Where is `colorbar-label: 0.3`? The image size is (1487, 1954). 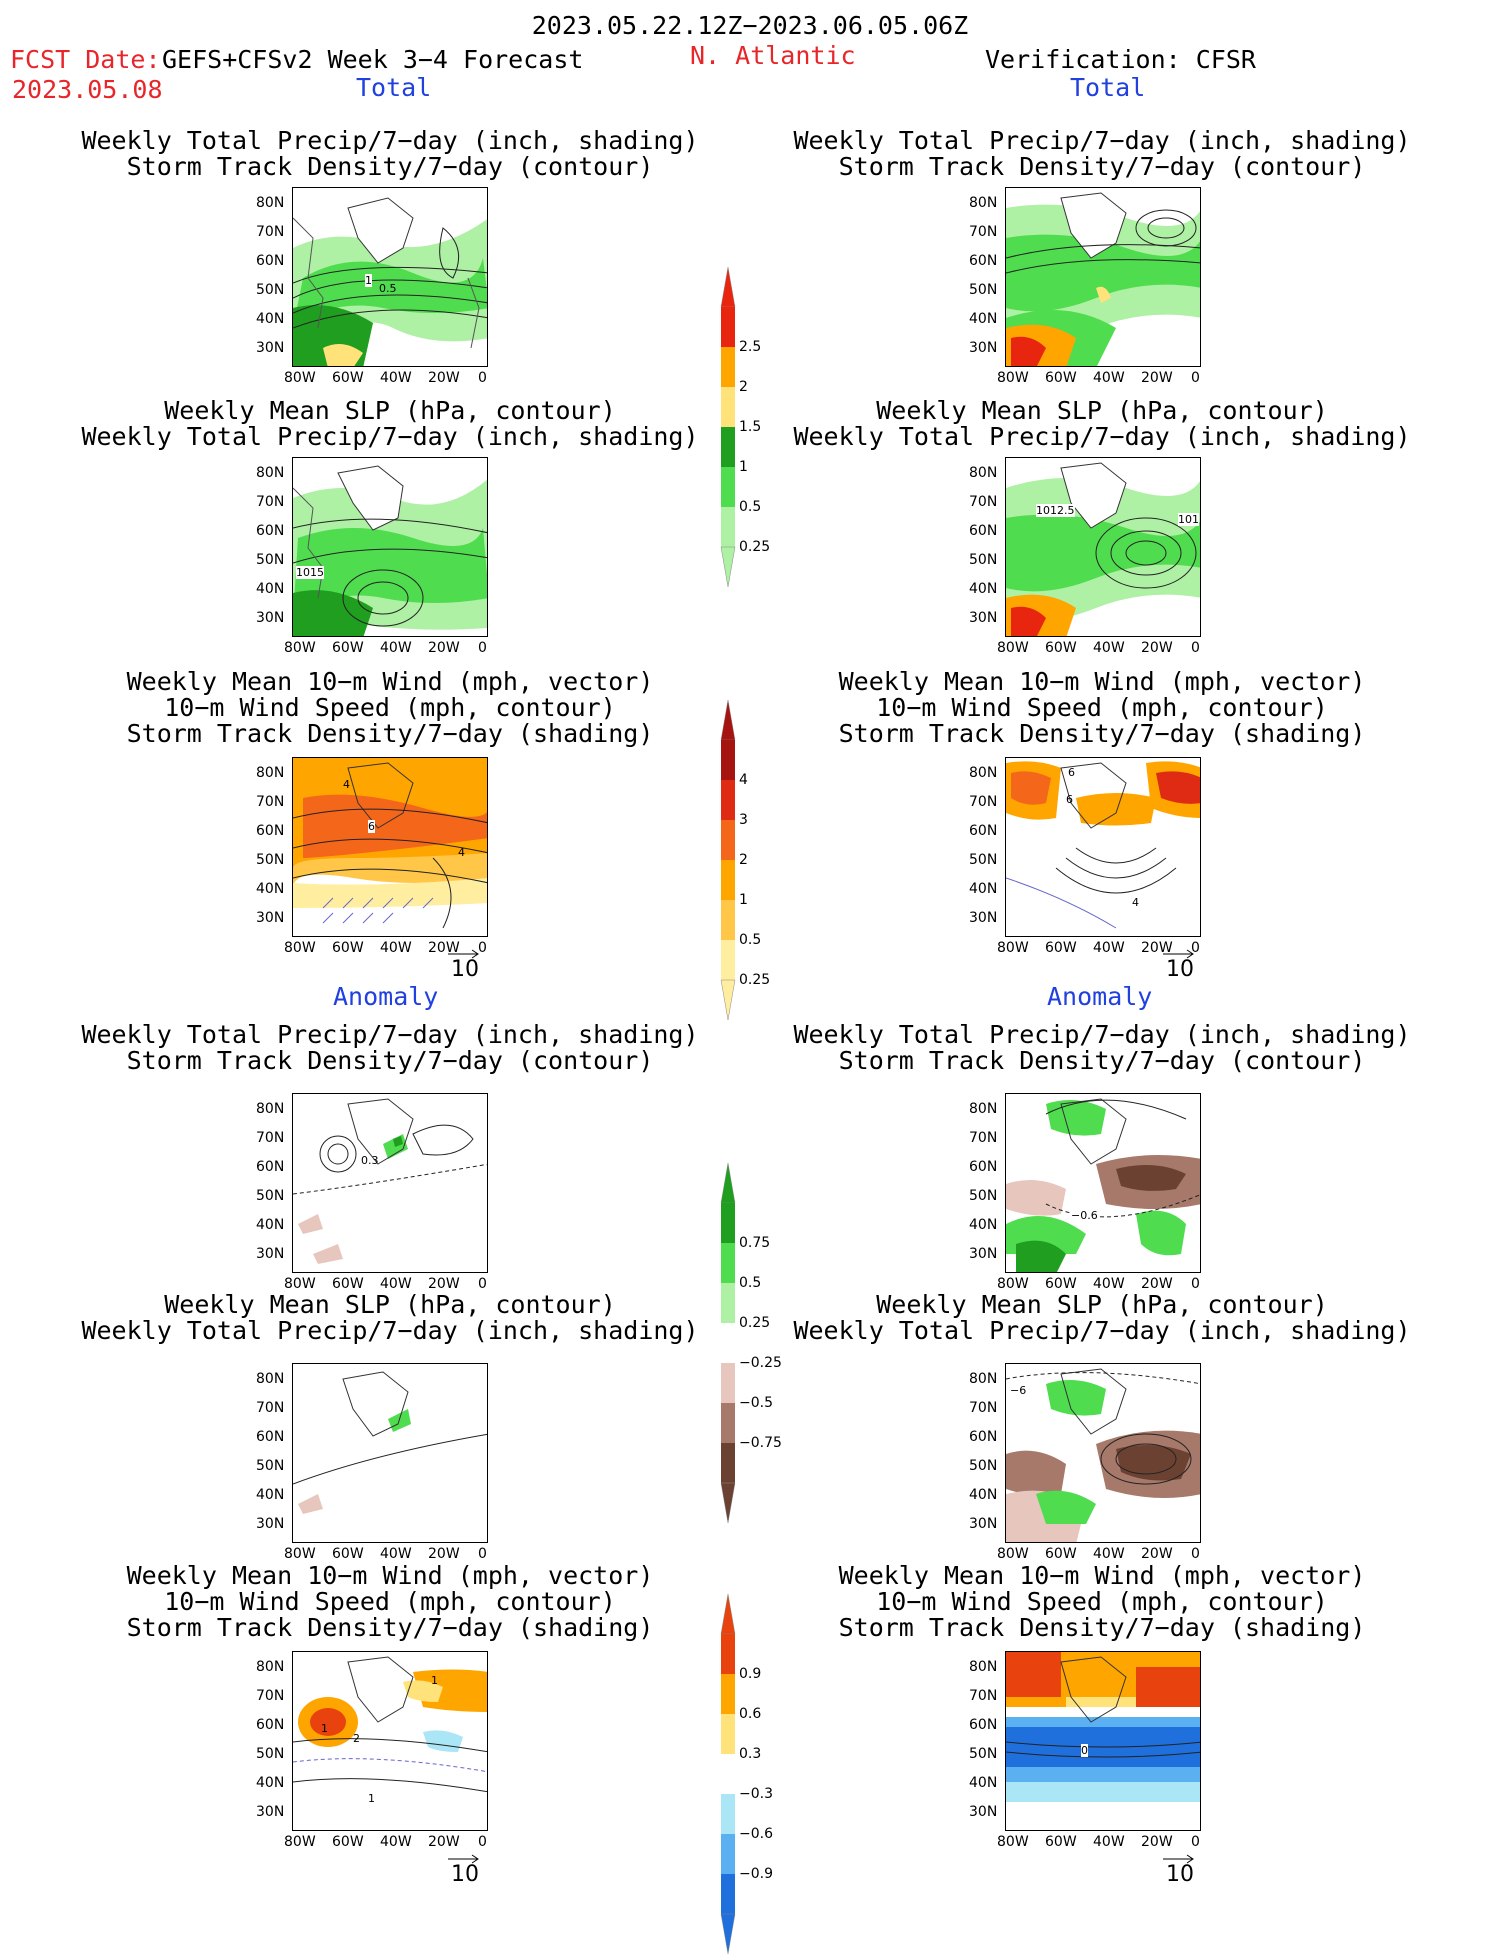 colorbar-label: 0.3 is located at coordinates (750, 1754).